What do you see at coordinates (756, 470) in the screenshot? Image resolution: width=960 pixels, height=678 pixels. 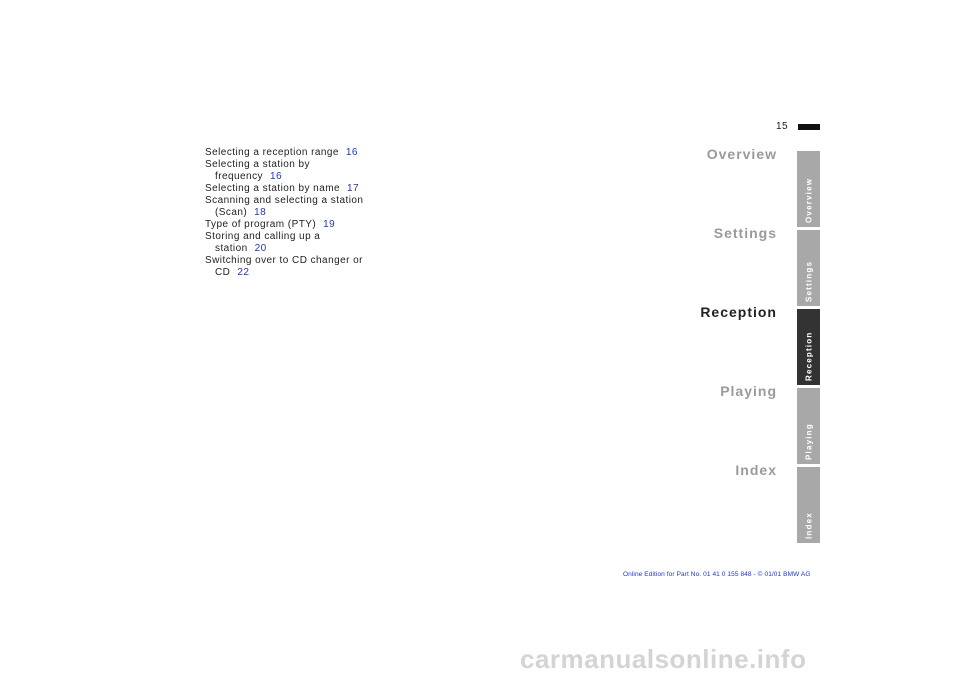 I see `section-link-index: Index` at bounding box center [756, 470].